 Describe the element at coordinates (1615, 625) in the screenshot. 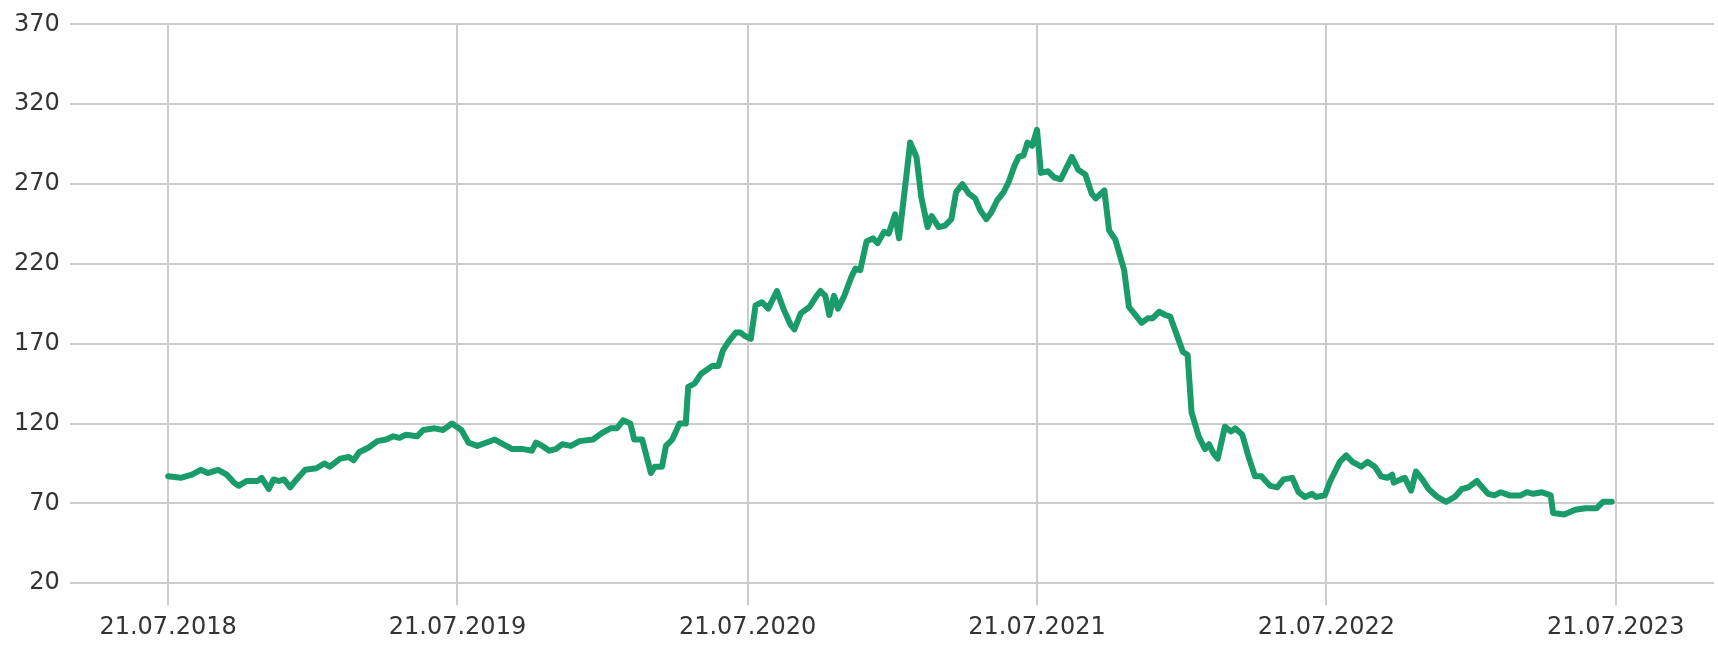

I see `x-tick-label: 21.07.2023` at that location.